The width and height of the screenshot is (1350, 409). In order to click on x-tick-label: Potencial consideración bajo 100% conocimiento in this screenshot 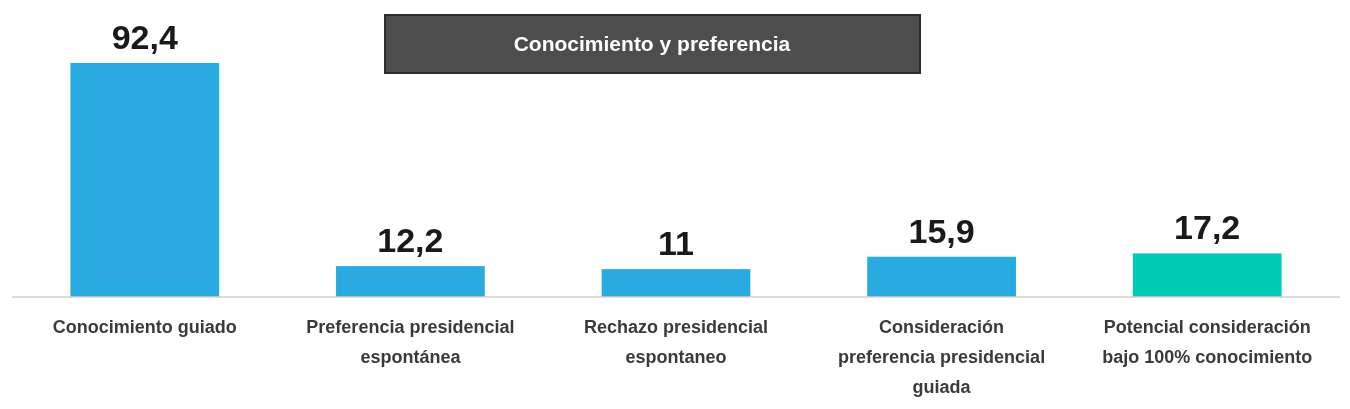, I will do `click(1207, 342)`.